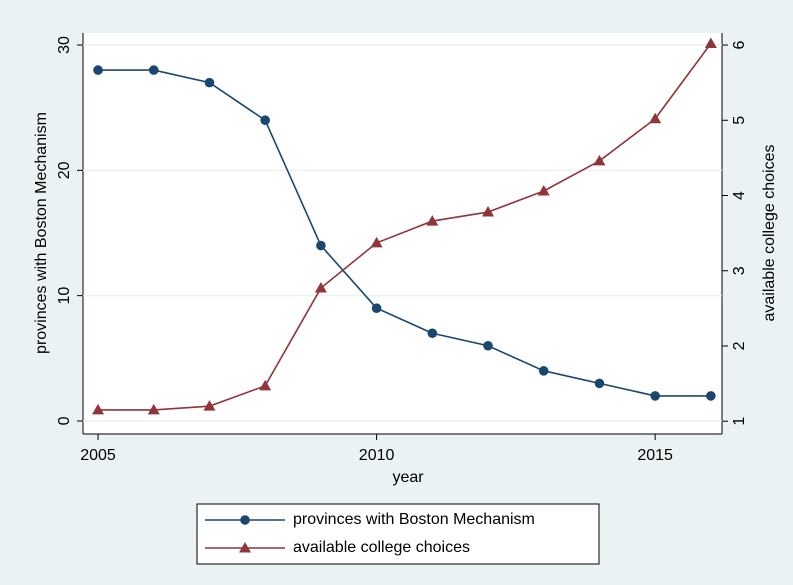  What do you see at coordinates (739, 120) in the screenshot?
I see `y2-tick-label: 5` at bounding box center [739, 120].